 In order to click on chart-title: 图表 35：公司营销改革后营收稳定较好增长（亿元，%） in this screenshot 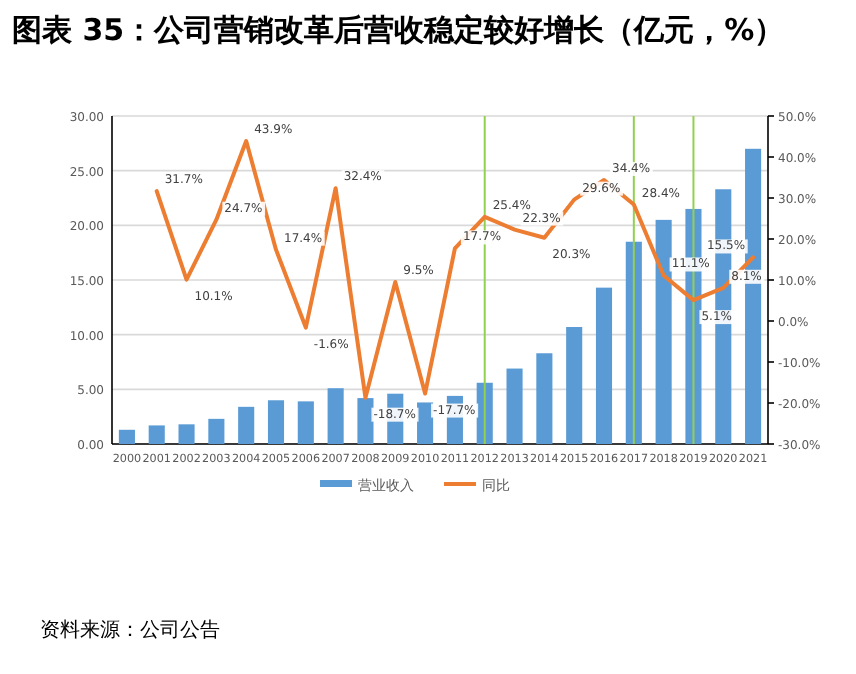, I will do `click(398, 30)`.